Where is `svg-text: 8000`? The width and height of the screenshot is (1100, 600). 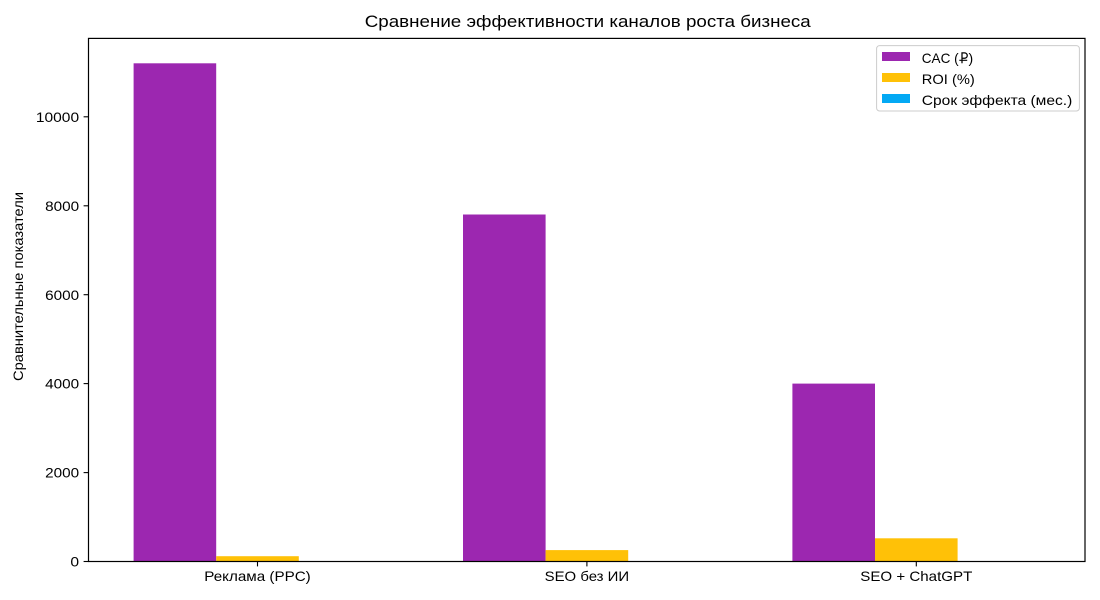
svg-text: 8000 is located at coordinates (62, 206).